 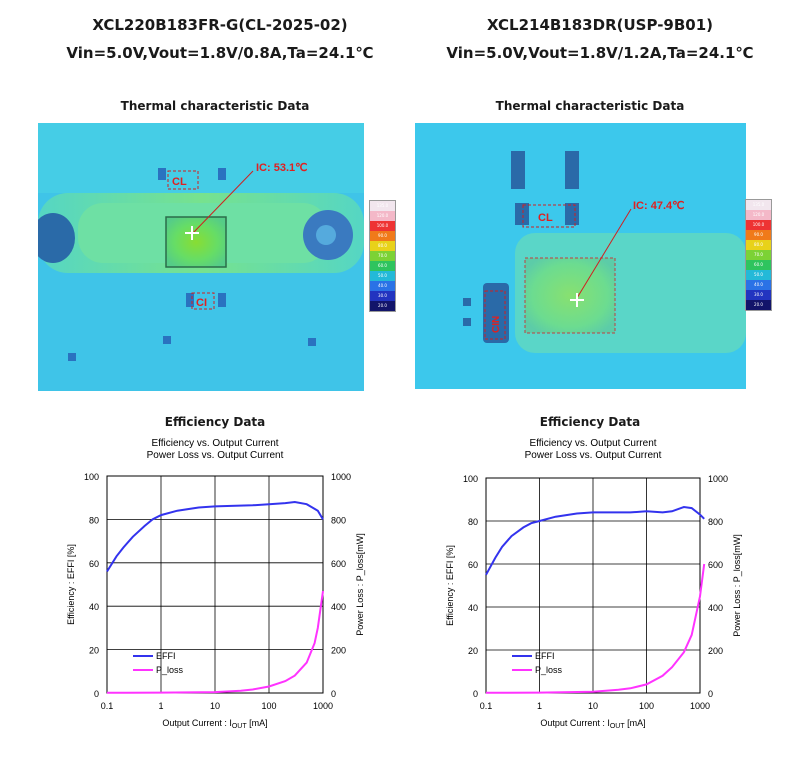 I want to click on right-ic-label: IC: 47.4℃, so click(x=658, y=206).